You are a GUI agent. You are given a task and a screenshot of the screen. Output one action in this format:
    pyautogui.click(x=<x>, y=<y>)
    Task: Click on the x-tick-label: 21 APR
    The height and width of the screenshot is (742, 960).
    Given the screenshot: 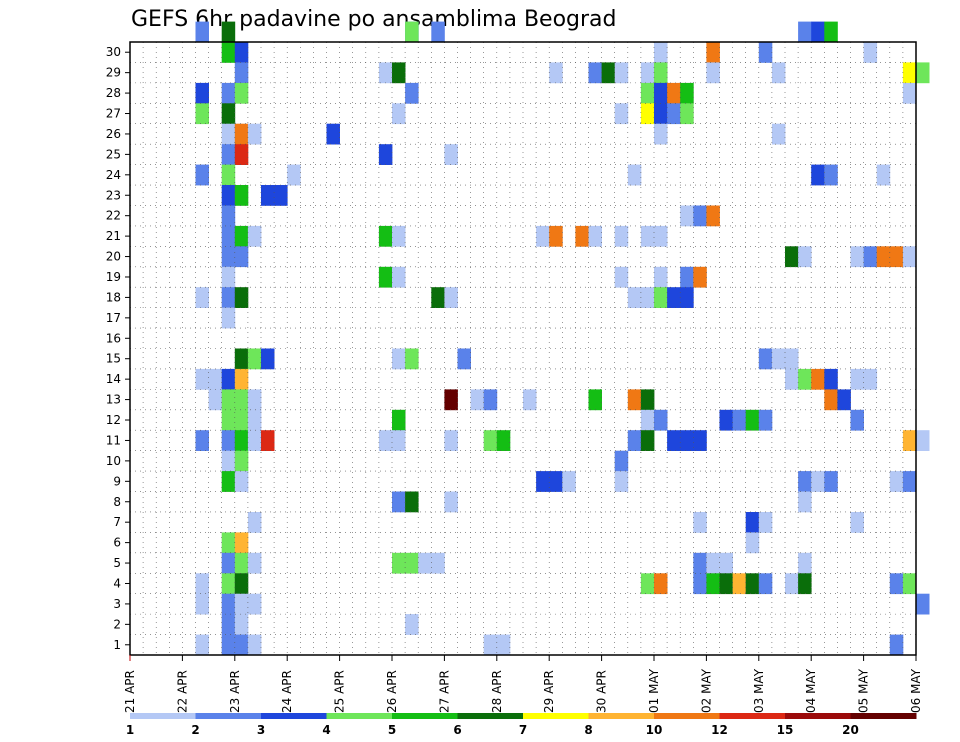 What is the action you would take?
    pyautogui.click(x=130, y=691)
    